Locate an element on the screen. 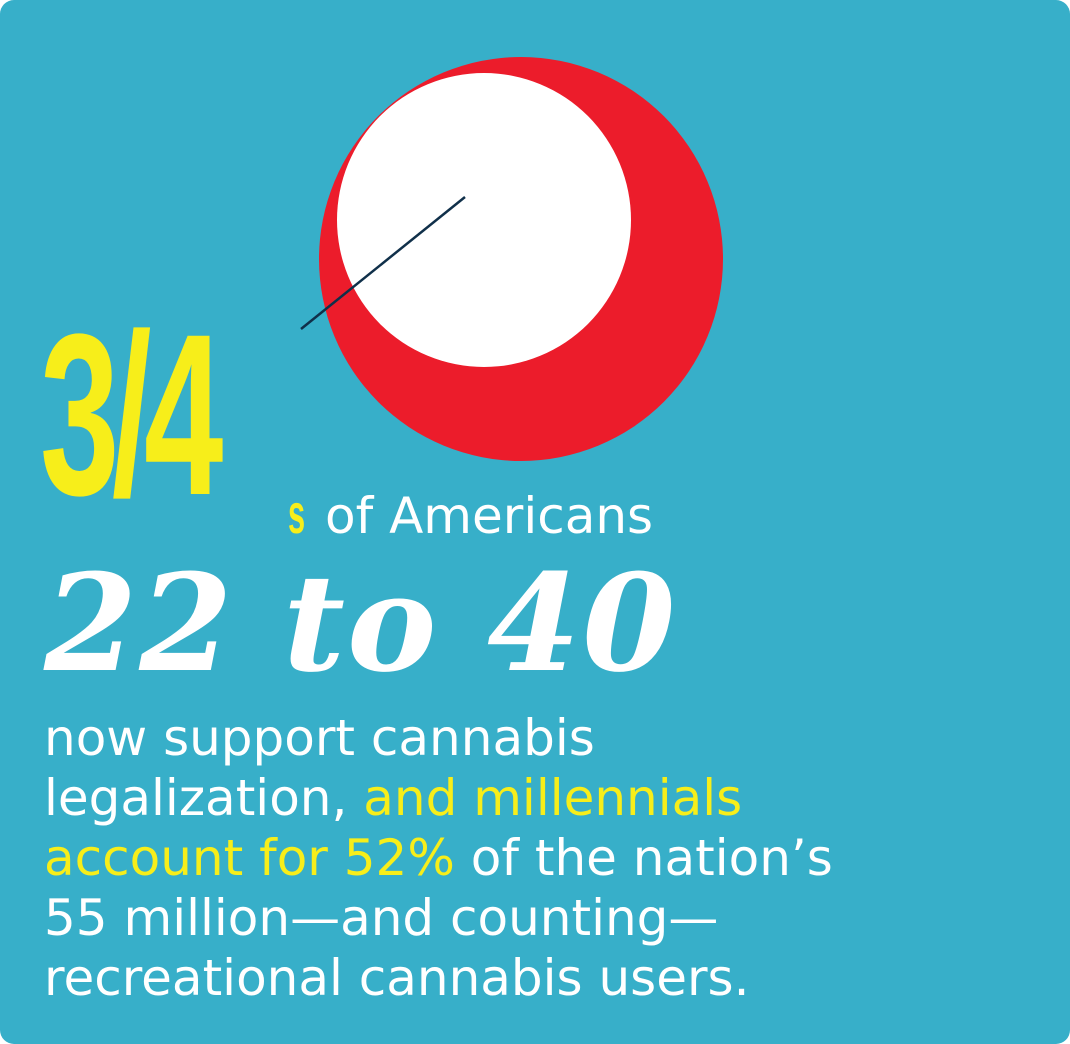 This screenshot has width=1070, height=1044. body-line: recreational cannabis users. is located at coordinates (544, 978).